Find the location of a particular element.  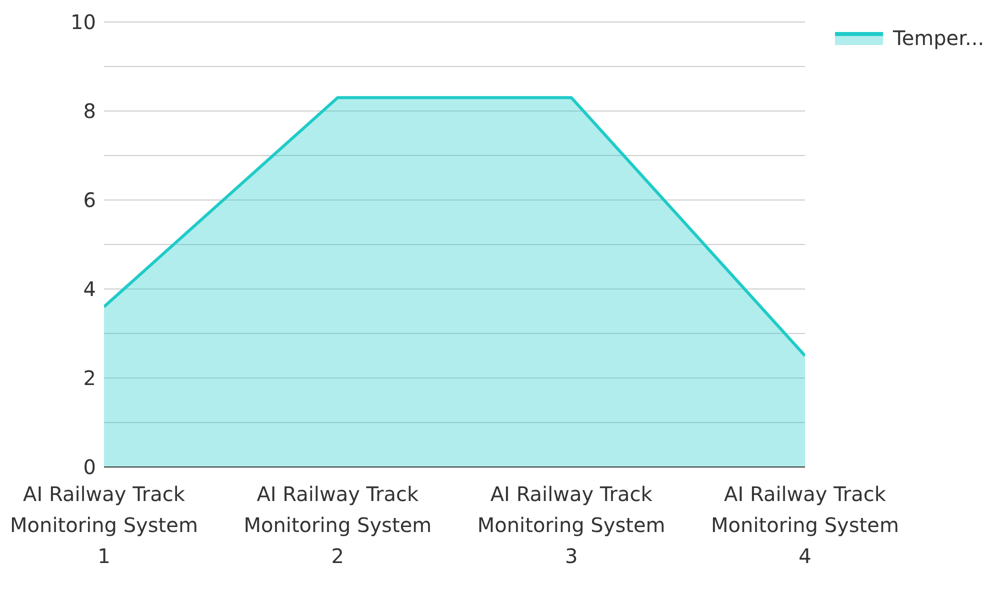

x-tick-label: AI Railway Track Monitoring System 4 is located at coordinates (805, 525).